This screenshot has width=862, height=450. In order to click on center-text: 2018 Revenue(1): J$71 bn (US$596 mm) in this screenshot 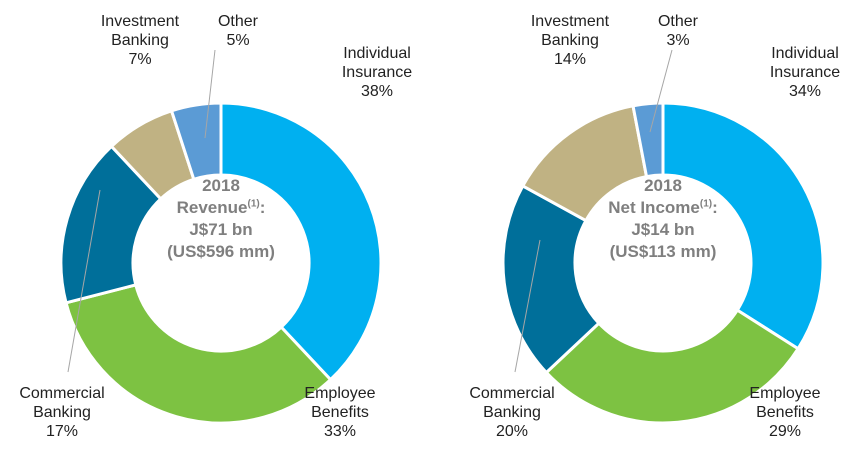, I will do `click(221, 219)`.